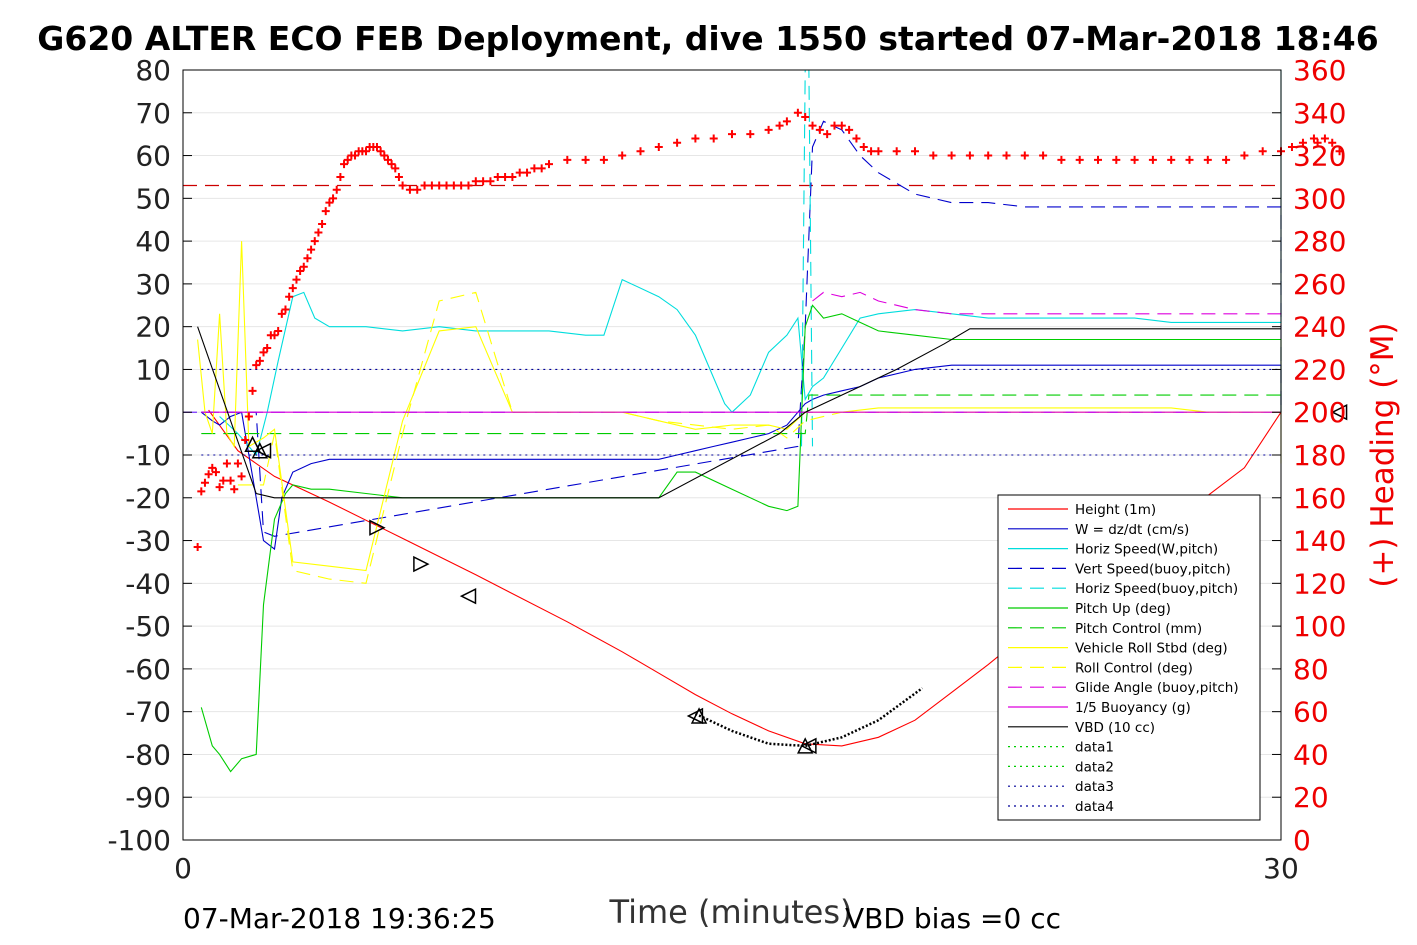 The height and width of the screenshot is (945, 1417). What do you see at coordinates (153, 241) in the screenshot?
I see `y-tick-label: 40` at bounding box center [153, 241].